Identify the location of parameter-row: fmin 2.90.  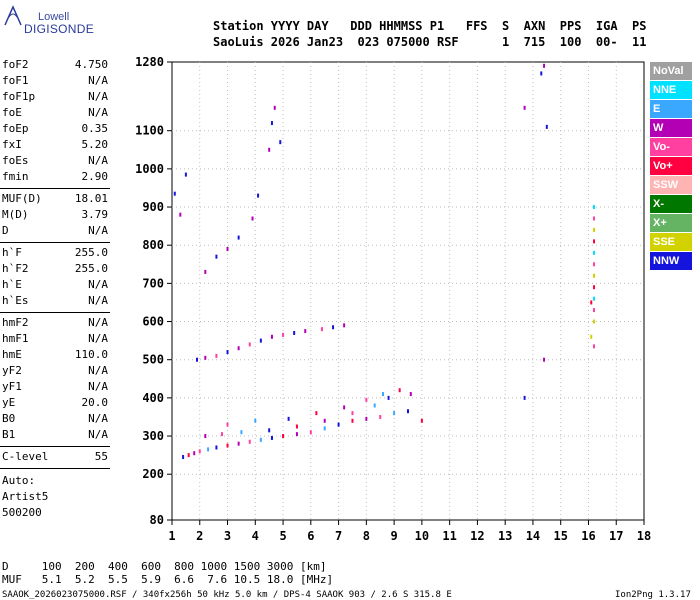
(55, 177).